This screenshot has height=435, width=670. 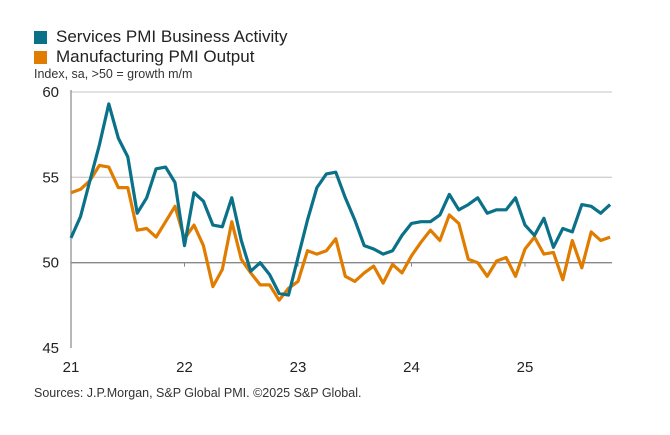 I want to click on y-tick-label: 50, so click(x=50, y=263).